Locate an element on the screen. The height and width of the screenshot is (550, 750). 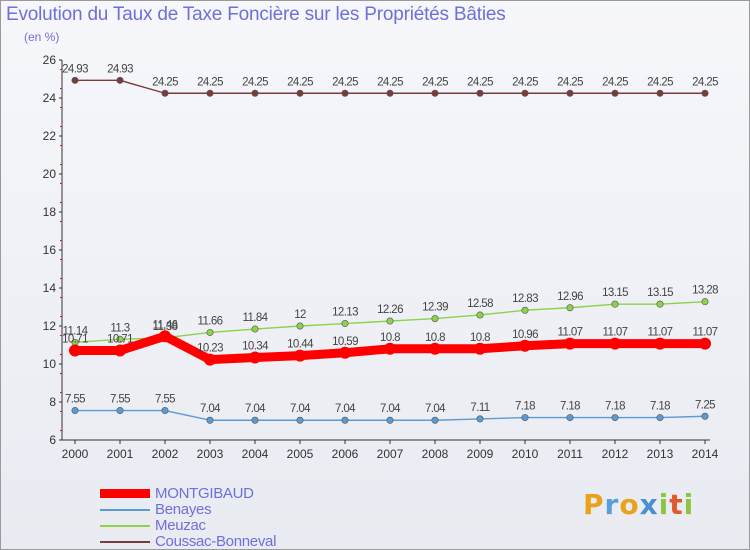
data-label-montgibaud: 10.71 is located at coordinates (120, 340).